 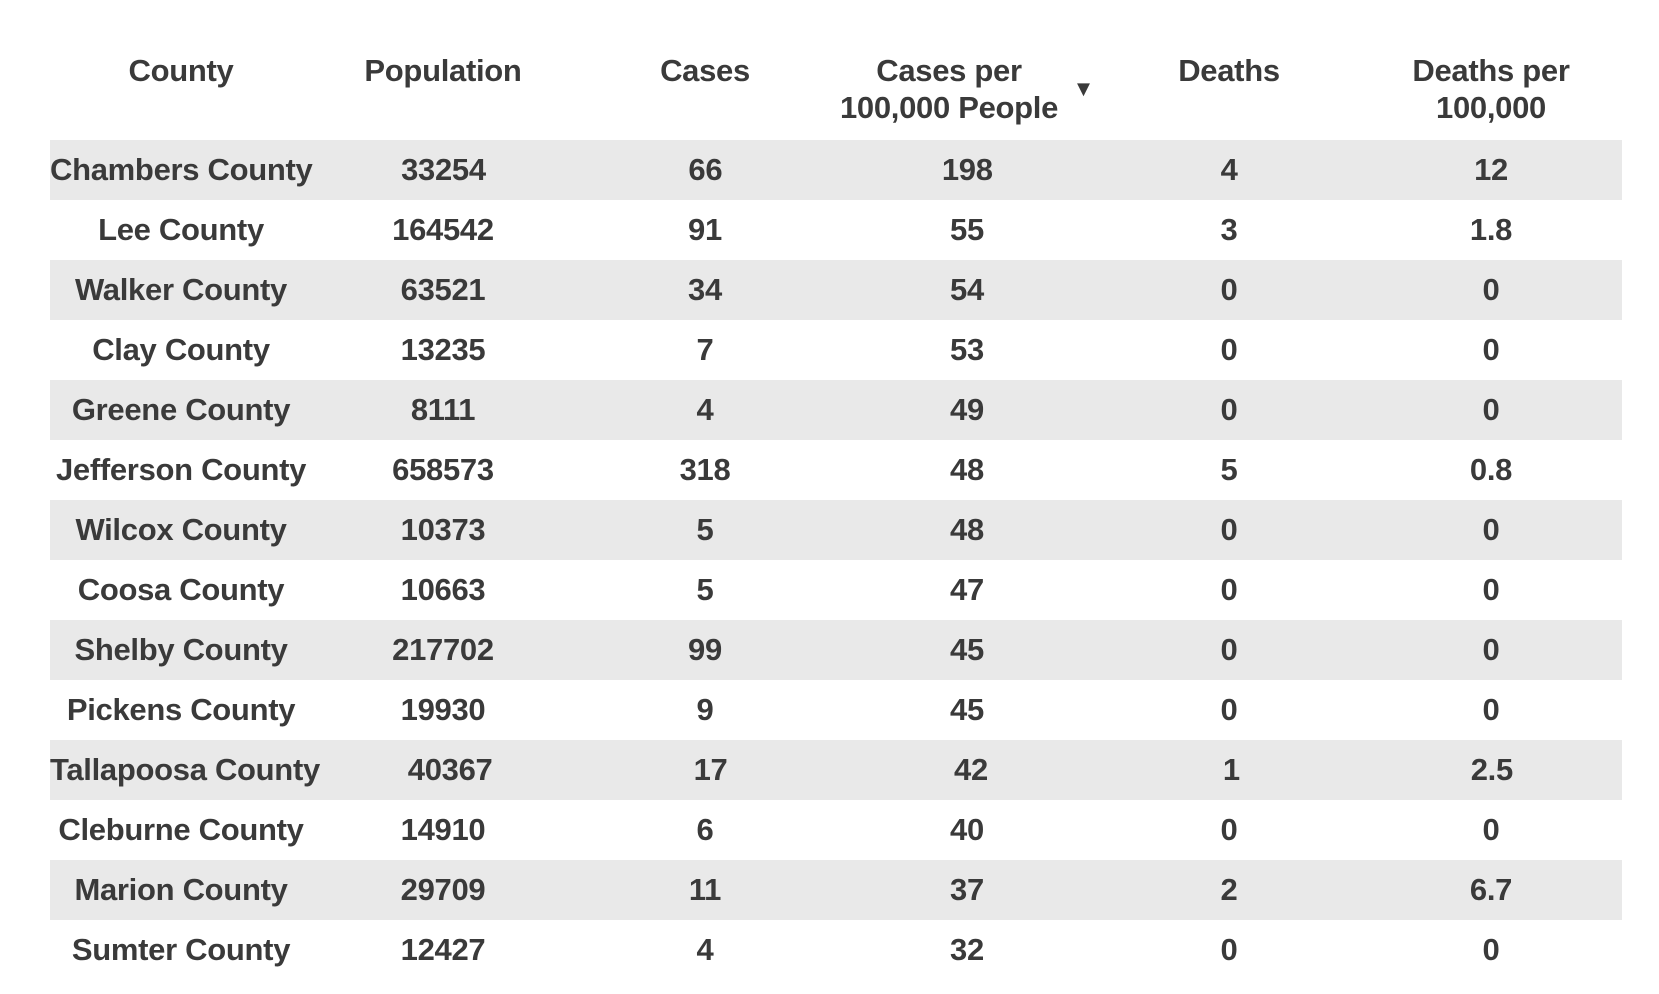 What do you see at coordinates (181, 169) in the screenshot?
I see `cell-county: Chambers County` at bounding box center [181, 169].